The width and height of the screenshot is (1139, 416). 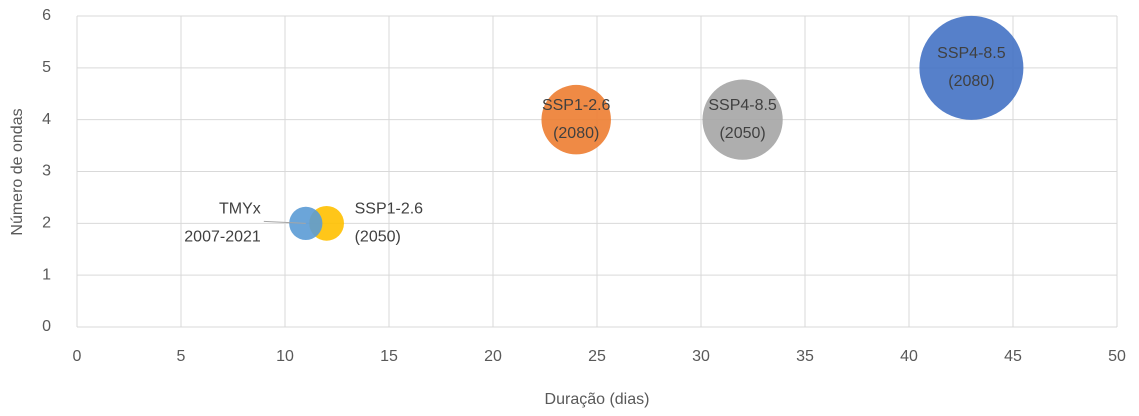 What do you see at coordinates (222, 237) in the screenshot?
I see `data-label: 2007-2021` at bounding box center [222, 237].